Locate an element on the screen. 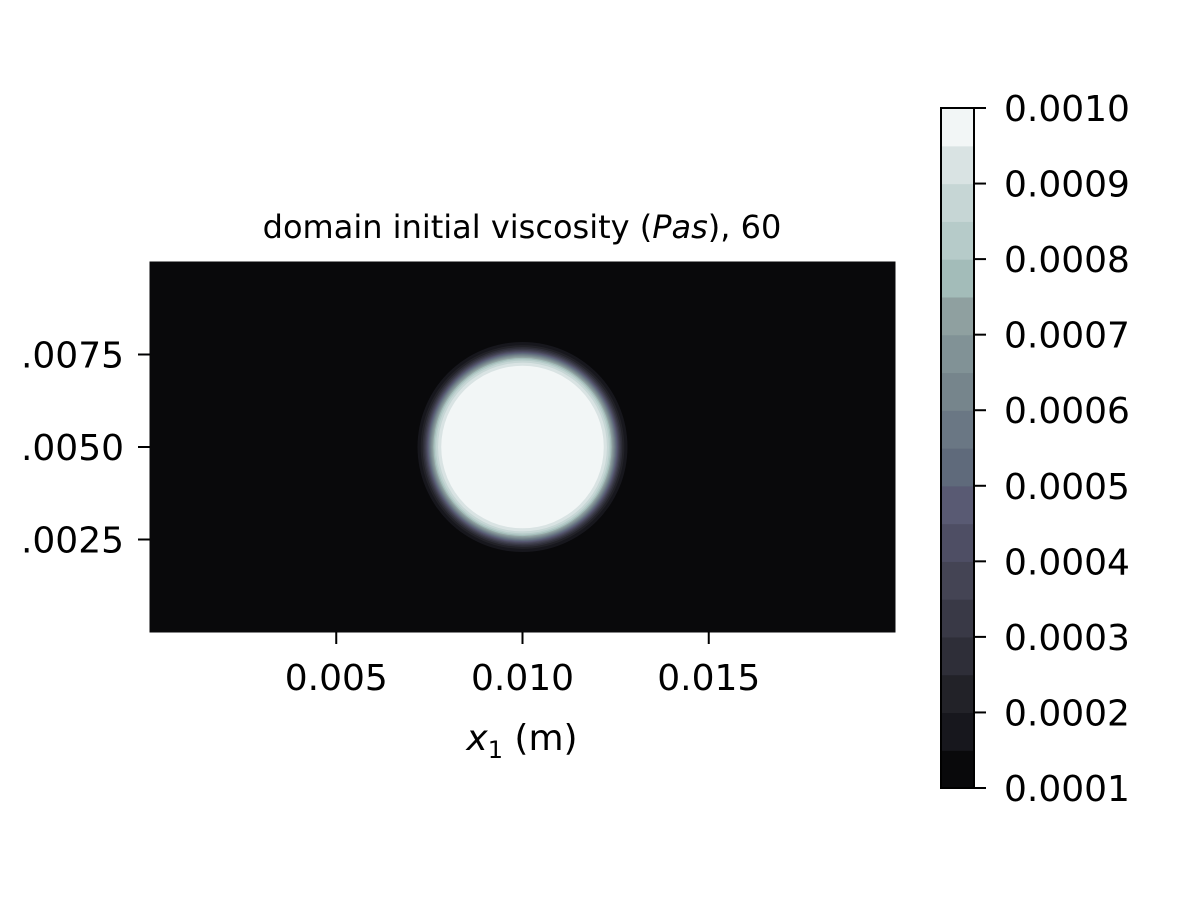 This screenshot has width=1200, height=900. x-tick-label: 0.010 is located at coordinates (522, 678).